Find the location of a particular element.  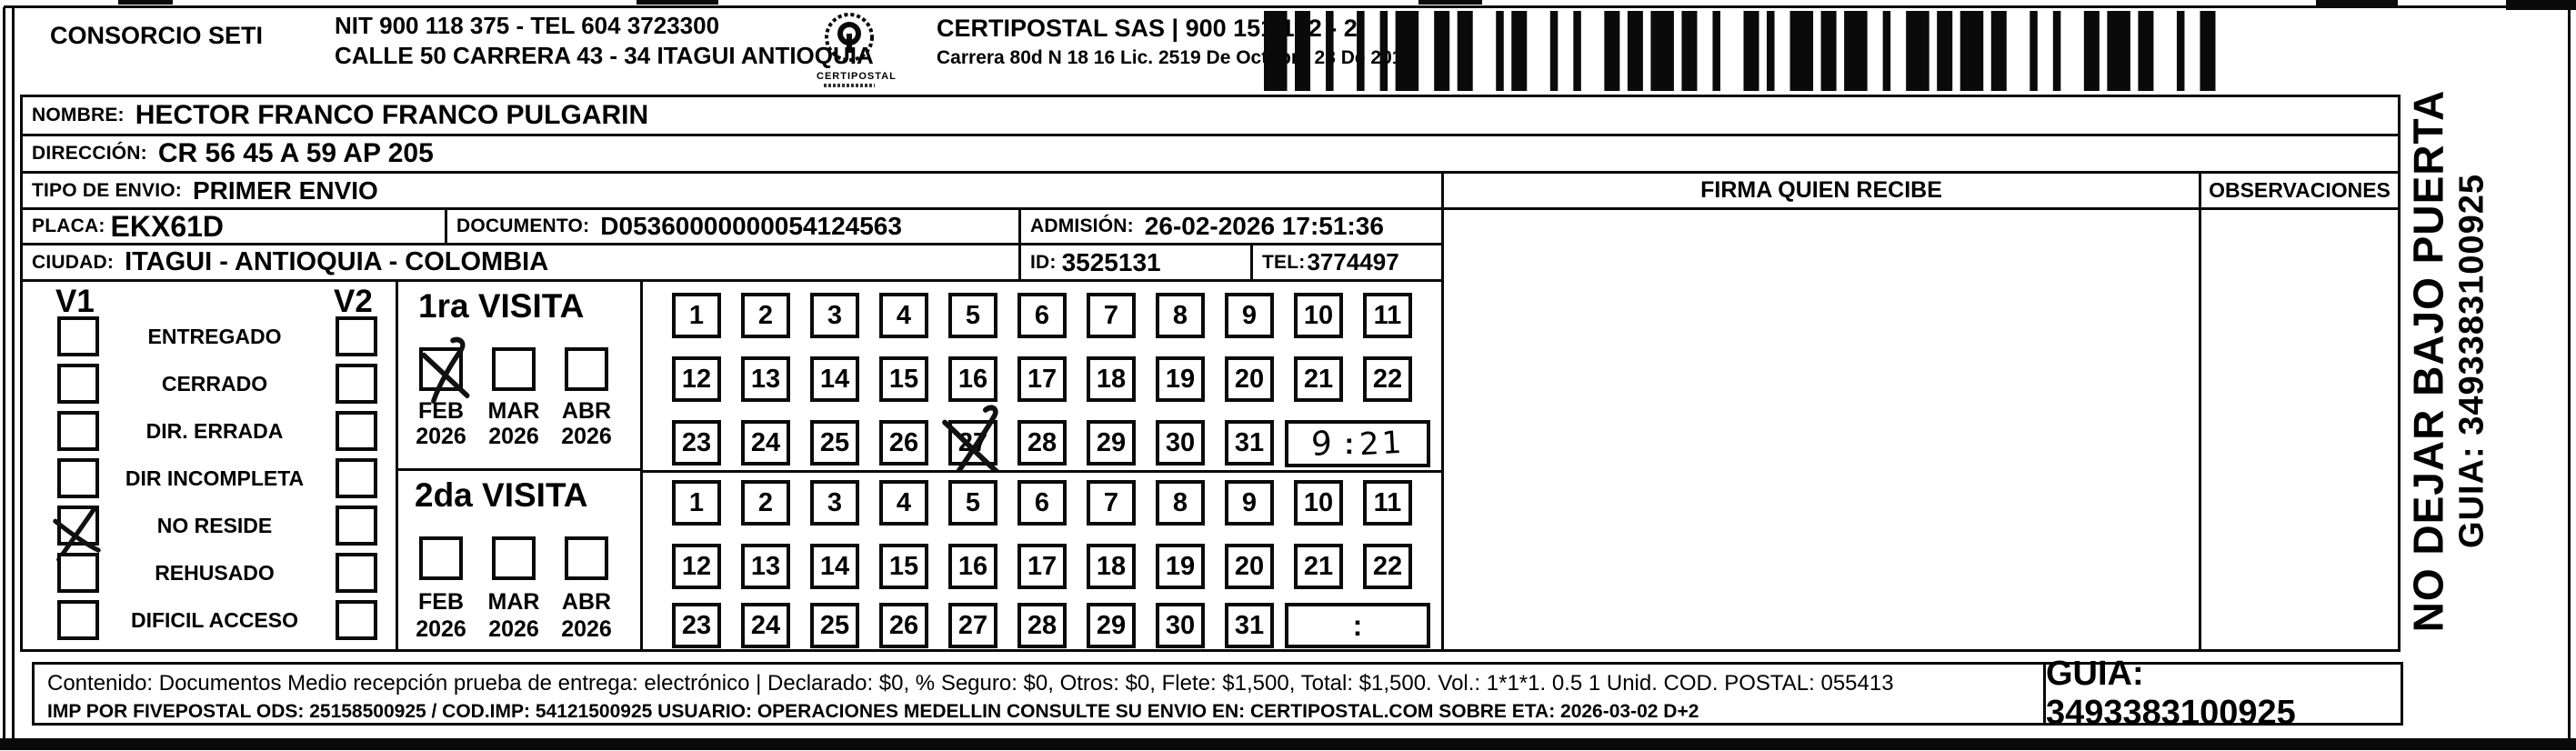

v2-checkbox-cerrado is located at coordinates (357, 384).